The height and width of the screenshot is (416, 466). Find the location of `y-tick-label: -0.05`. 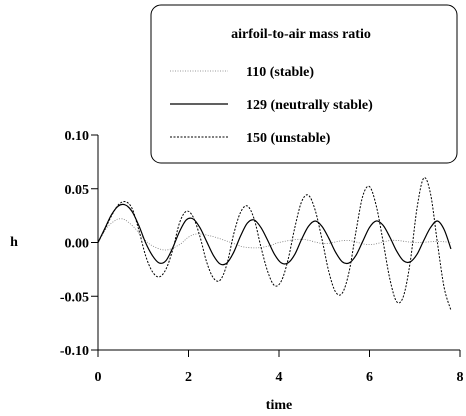

y-tick-label: -0.05 is located at coordinates (74, 297).